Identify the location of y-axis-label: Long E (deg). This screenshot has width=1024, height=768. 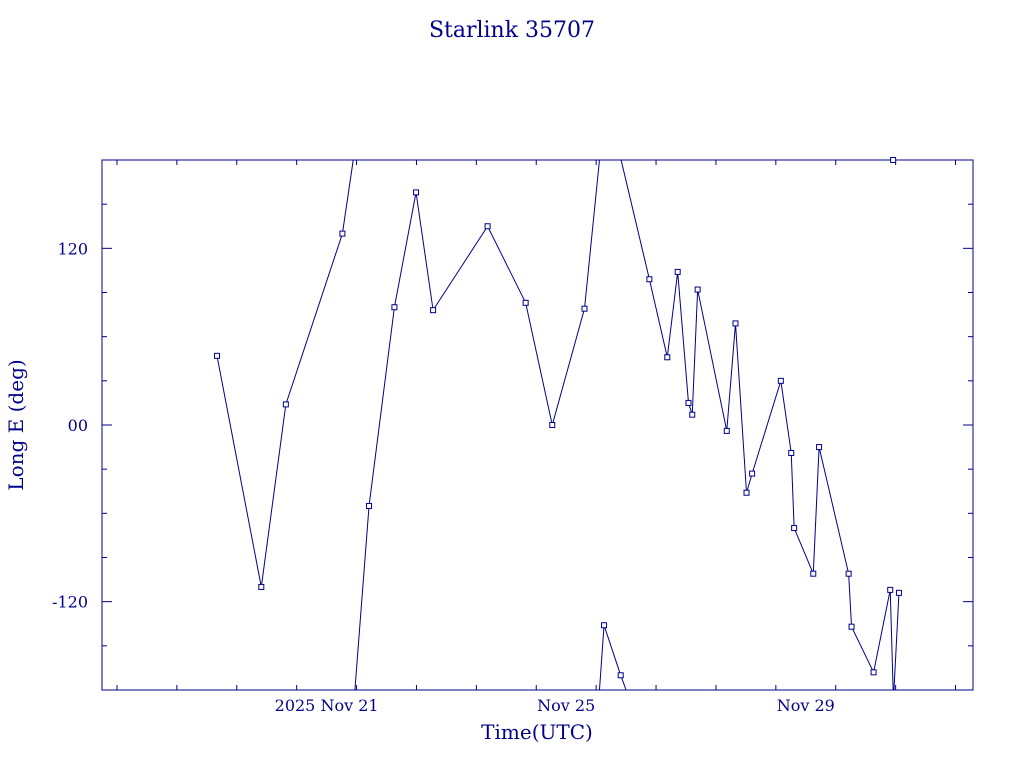
(16, 424).